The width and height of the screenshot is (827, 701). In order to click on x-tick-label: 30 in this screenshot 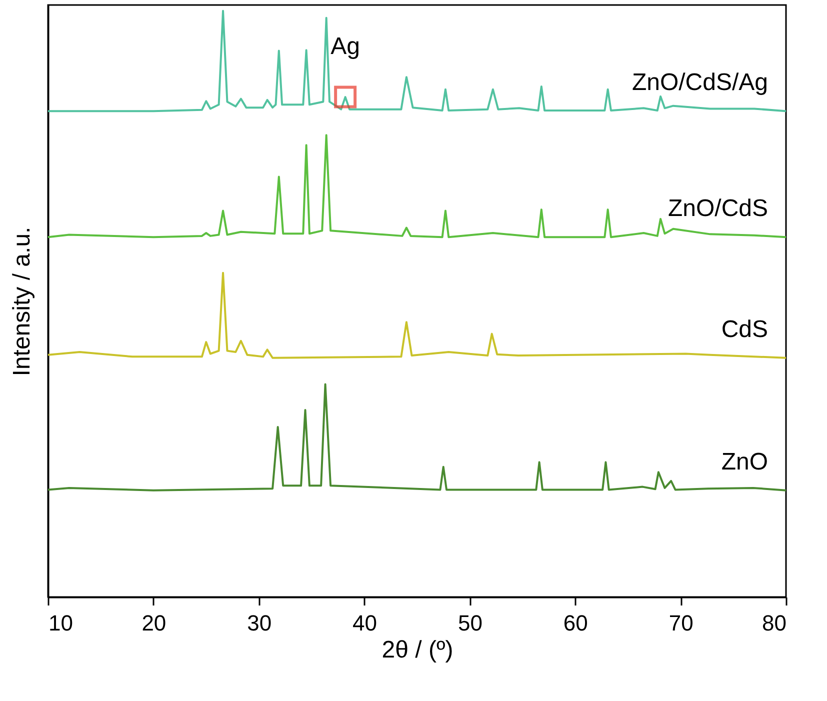, I will do `click(259, 623)`.